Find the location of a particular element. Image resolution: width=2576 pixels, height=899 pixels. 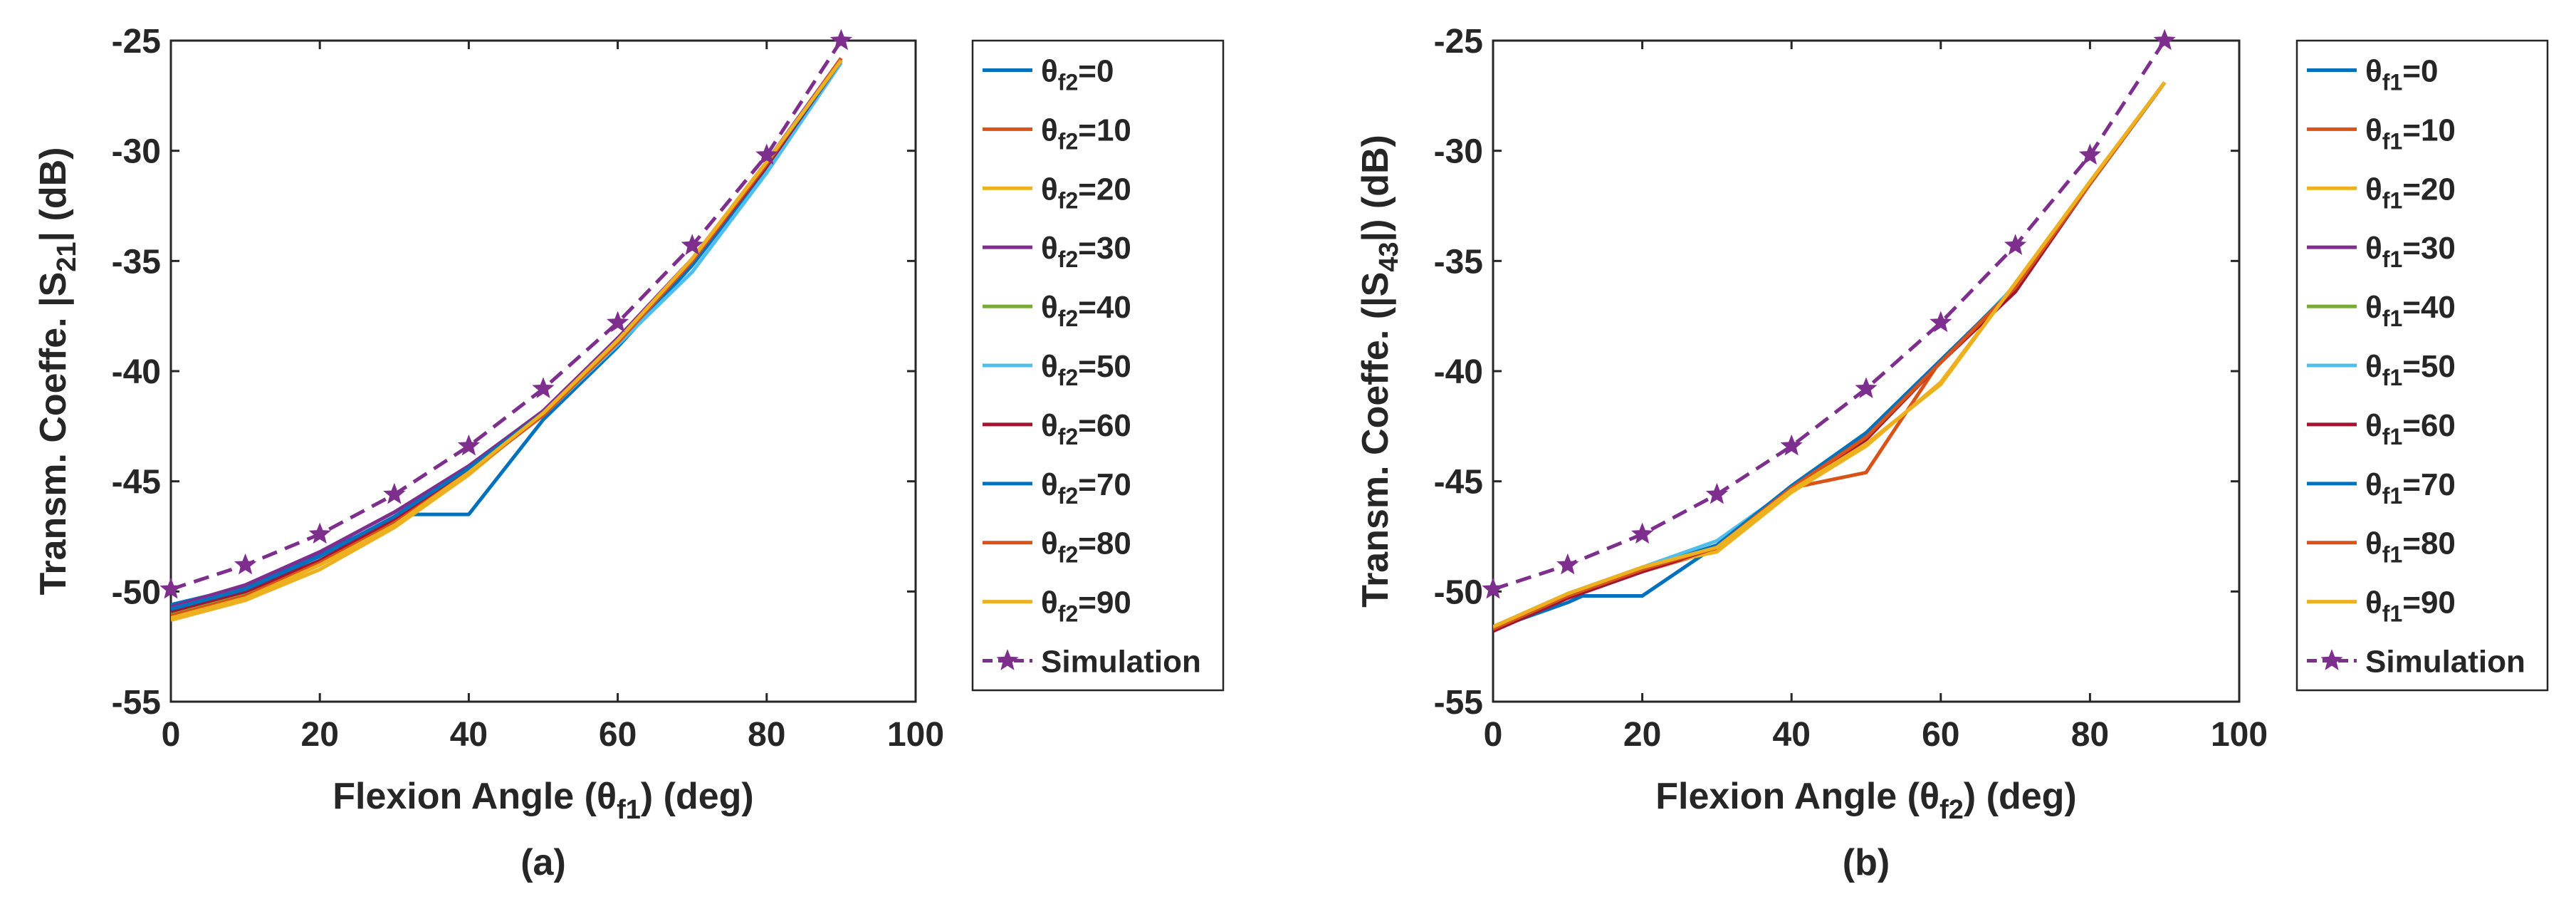

legend-value: =20 is located at coordinates (2429, 189).